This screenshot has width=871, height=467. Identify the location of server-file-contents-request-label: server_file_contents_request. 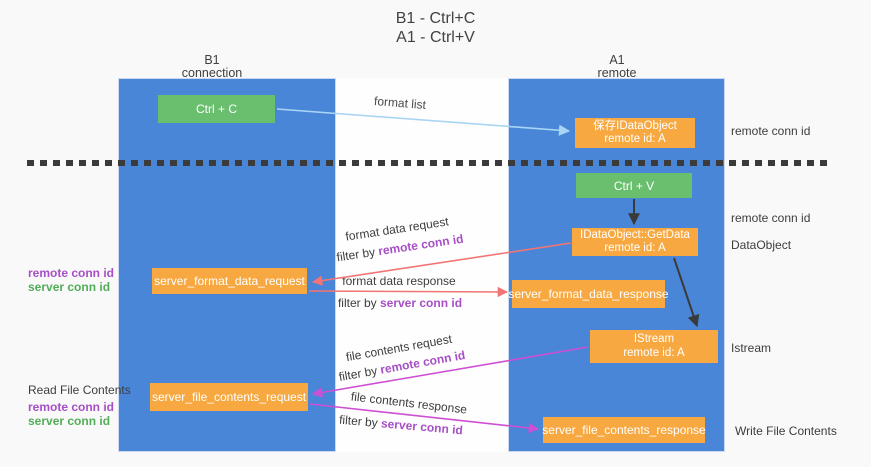
(229, 397).